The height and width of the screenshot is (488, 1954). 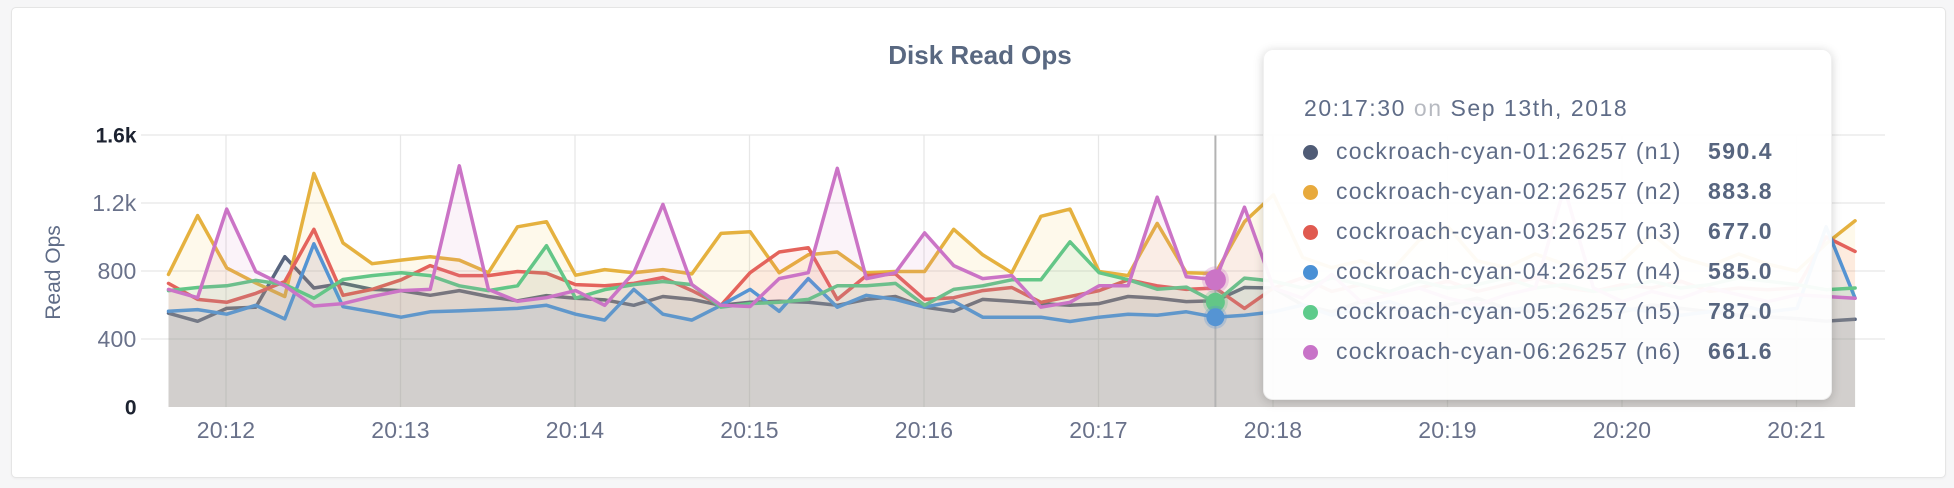 I want to click on svg-text: 20:18, so click(x=1273, y=430).